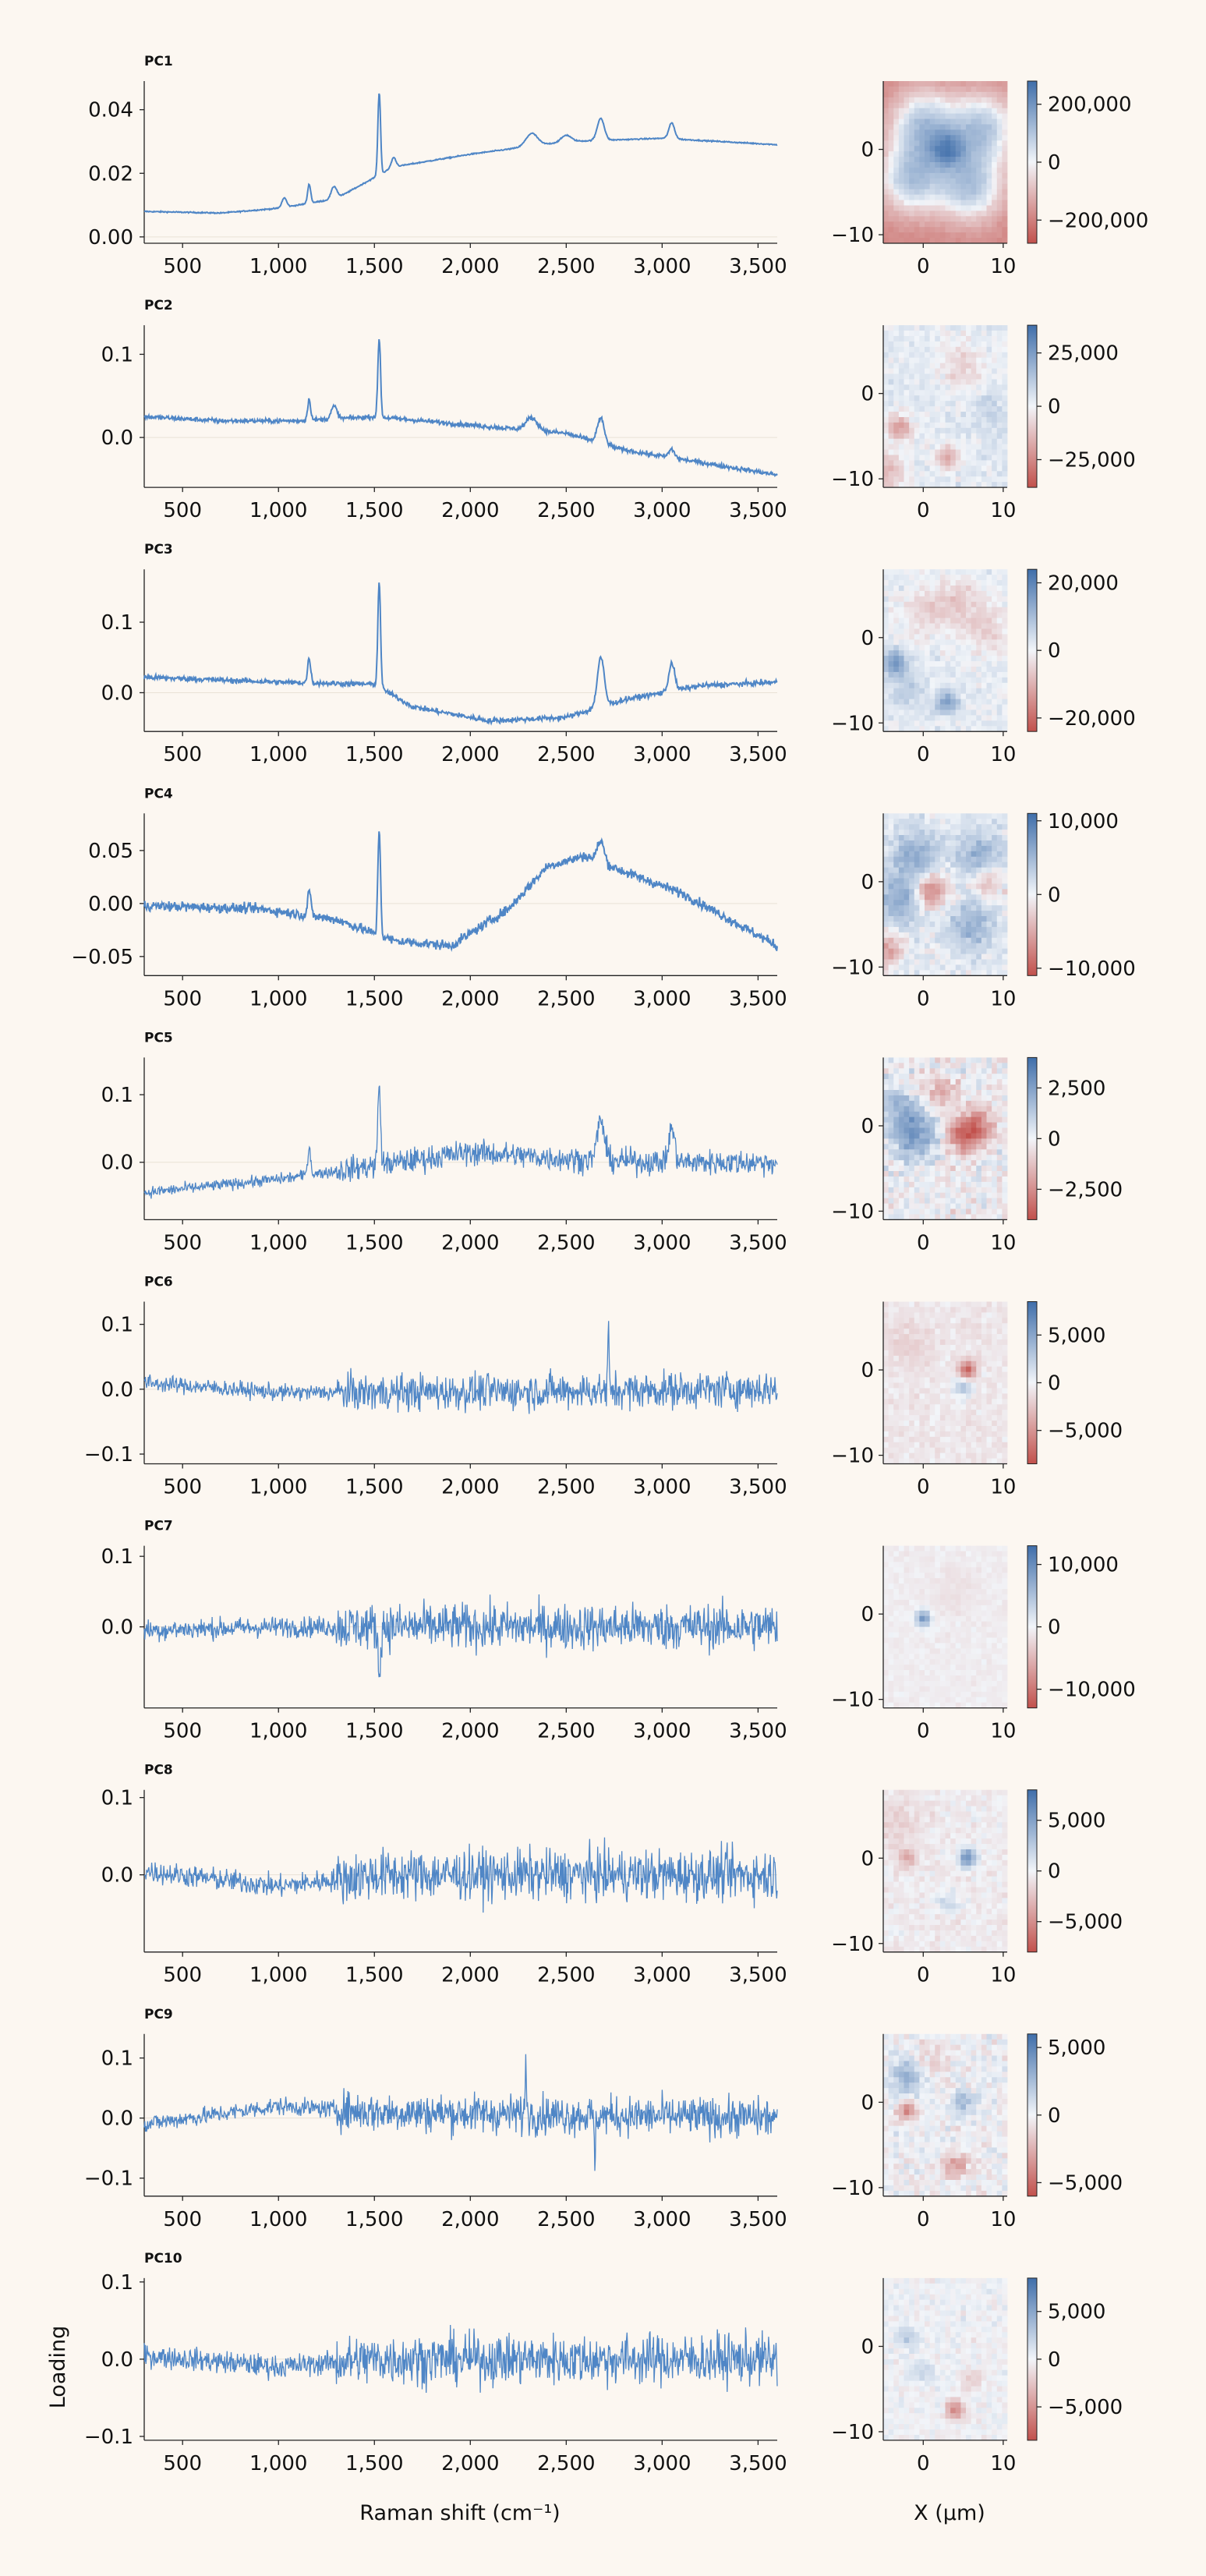 Image resolution: width=1206 pixels, height=2576 pixels. I want to click on colorbar, so click(1032, 894).